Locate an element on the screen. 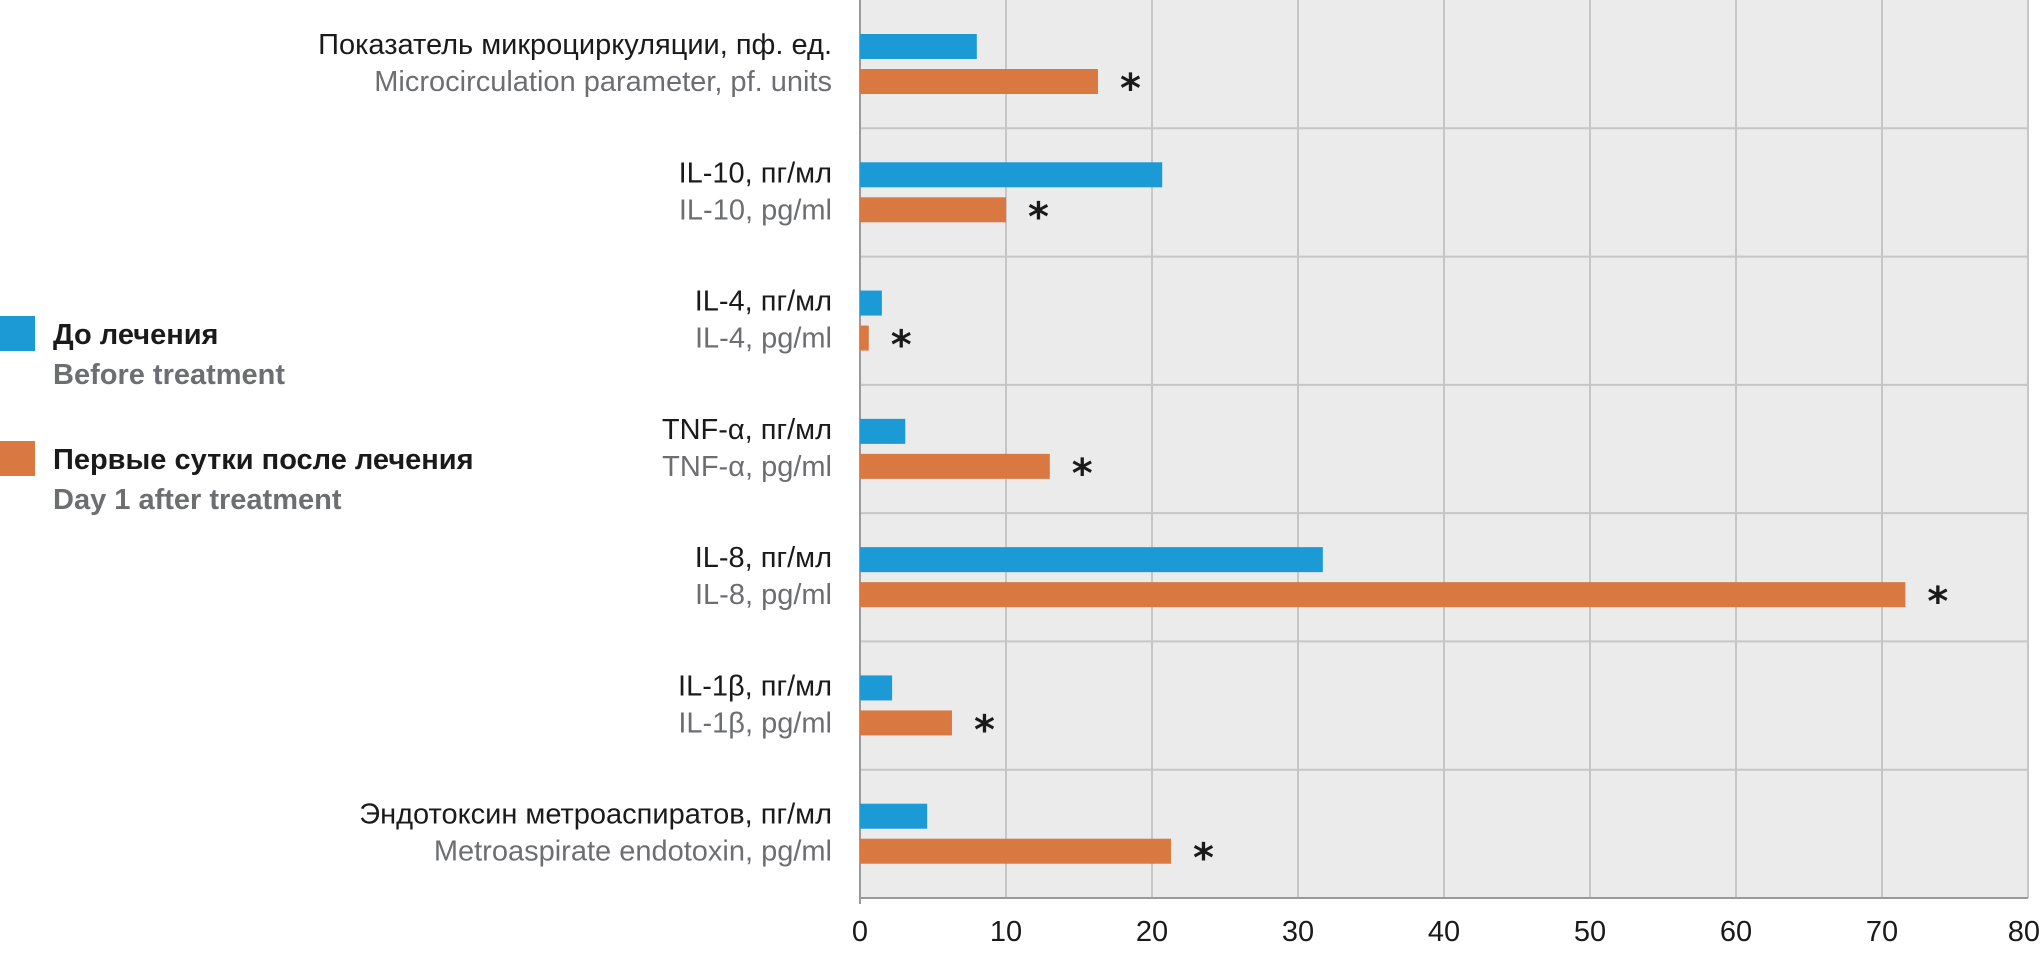  x-tick-label: 80 is located at coordinates (2024, 932).